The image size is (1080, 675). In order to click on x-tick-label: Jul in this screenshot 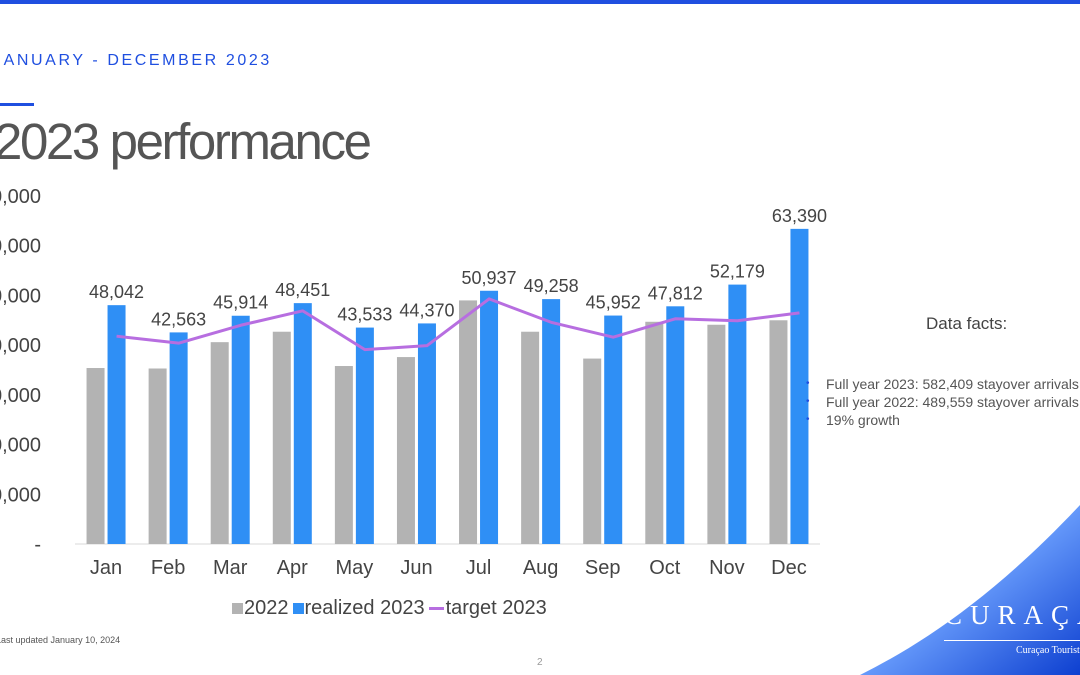, I will do `click(479, 568)`.